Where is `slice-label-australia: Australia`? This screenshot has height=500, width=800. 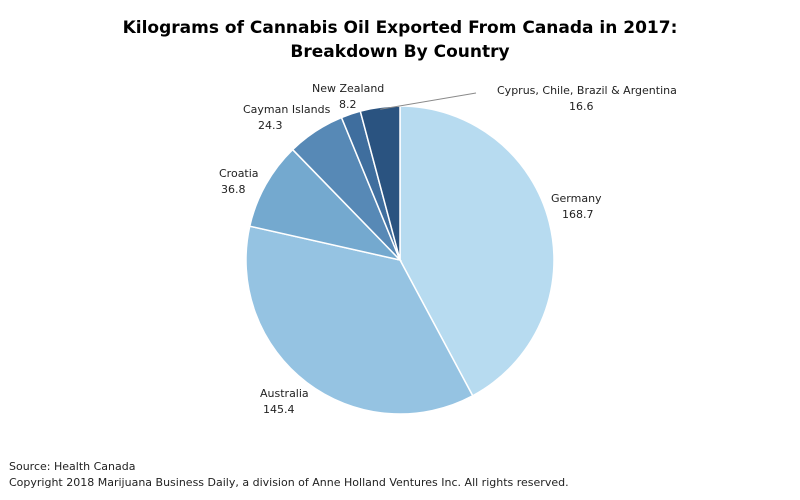 slice-label-australia: Australia is located at coordinates (284, 393).